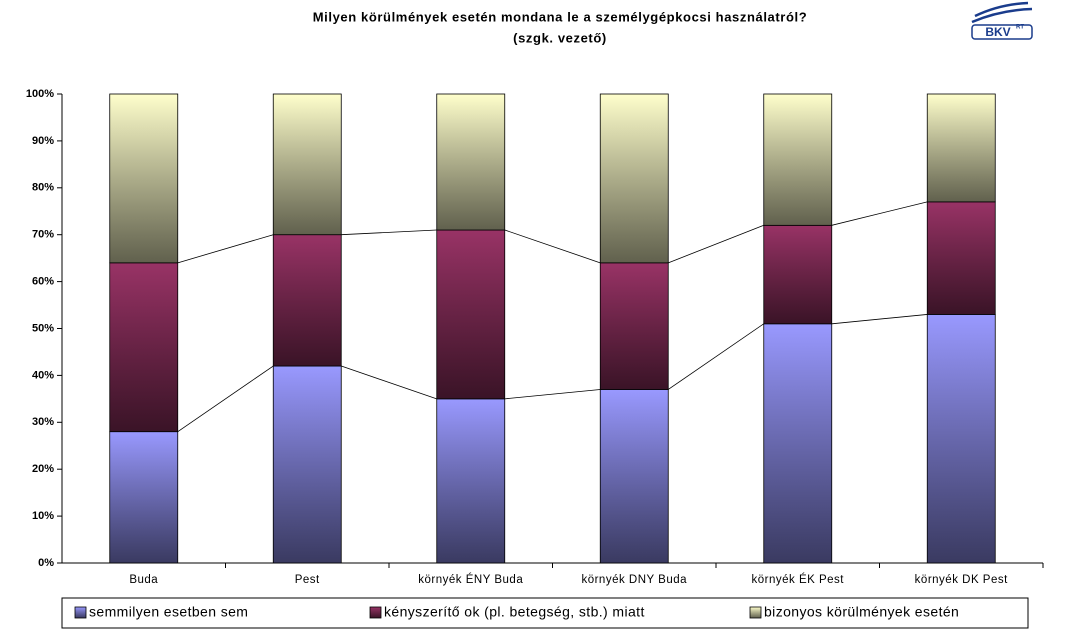 Image resolution: width=1073 pixels, height=633 pixels. I want to click on y-tick-label: 20%, so click(43, 469).